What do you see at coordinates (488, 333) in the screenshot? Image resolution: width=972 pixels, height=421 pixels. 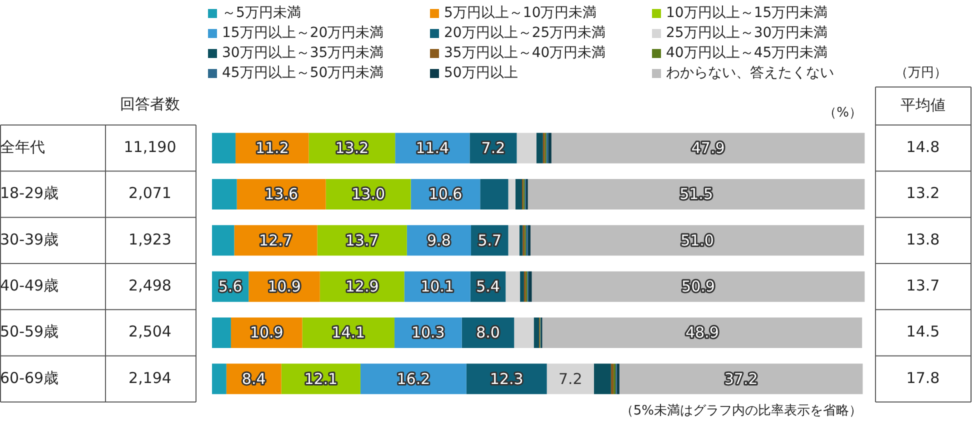 I see `data-label: 8.0` at bounding box center [488, 333].